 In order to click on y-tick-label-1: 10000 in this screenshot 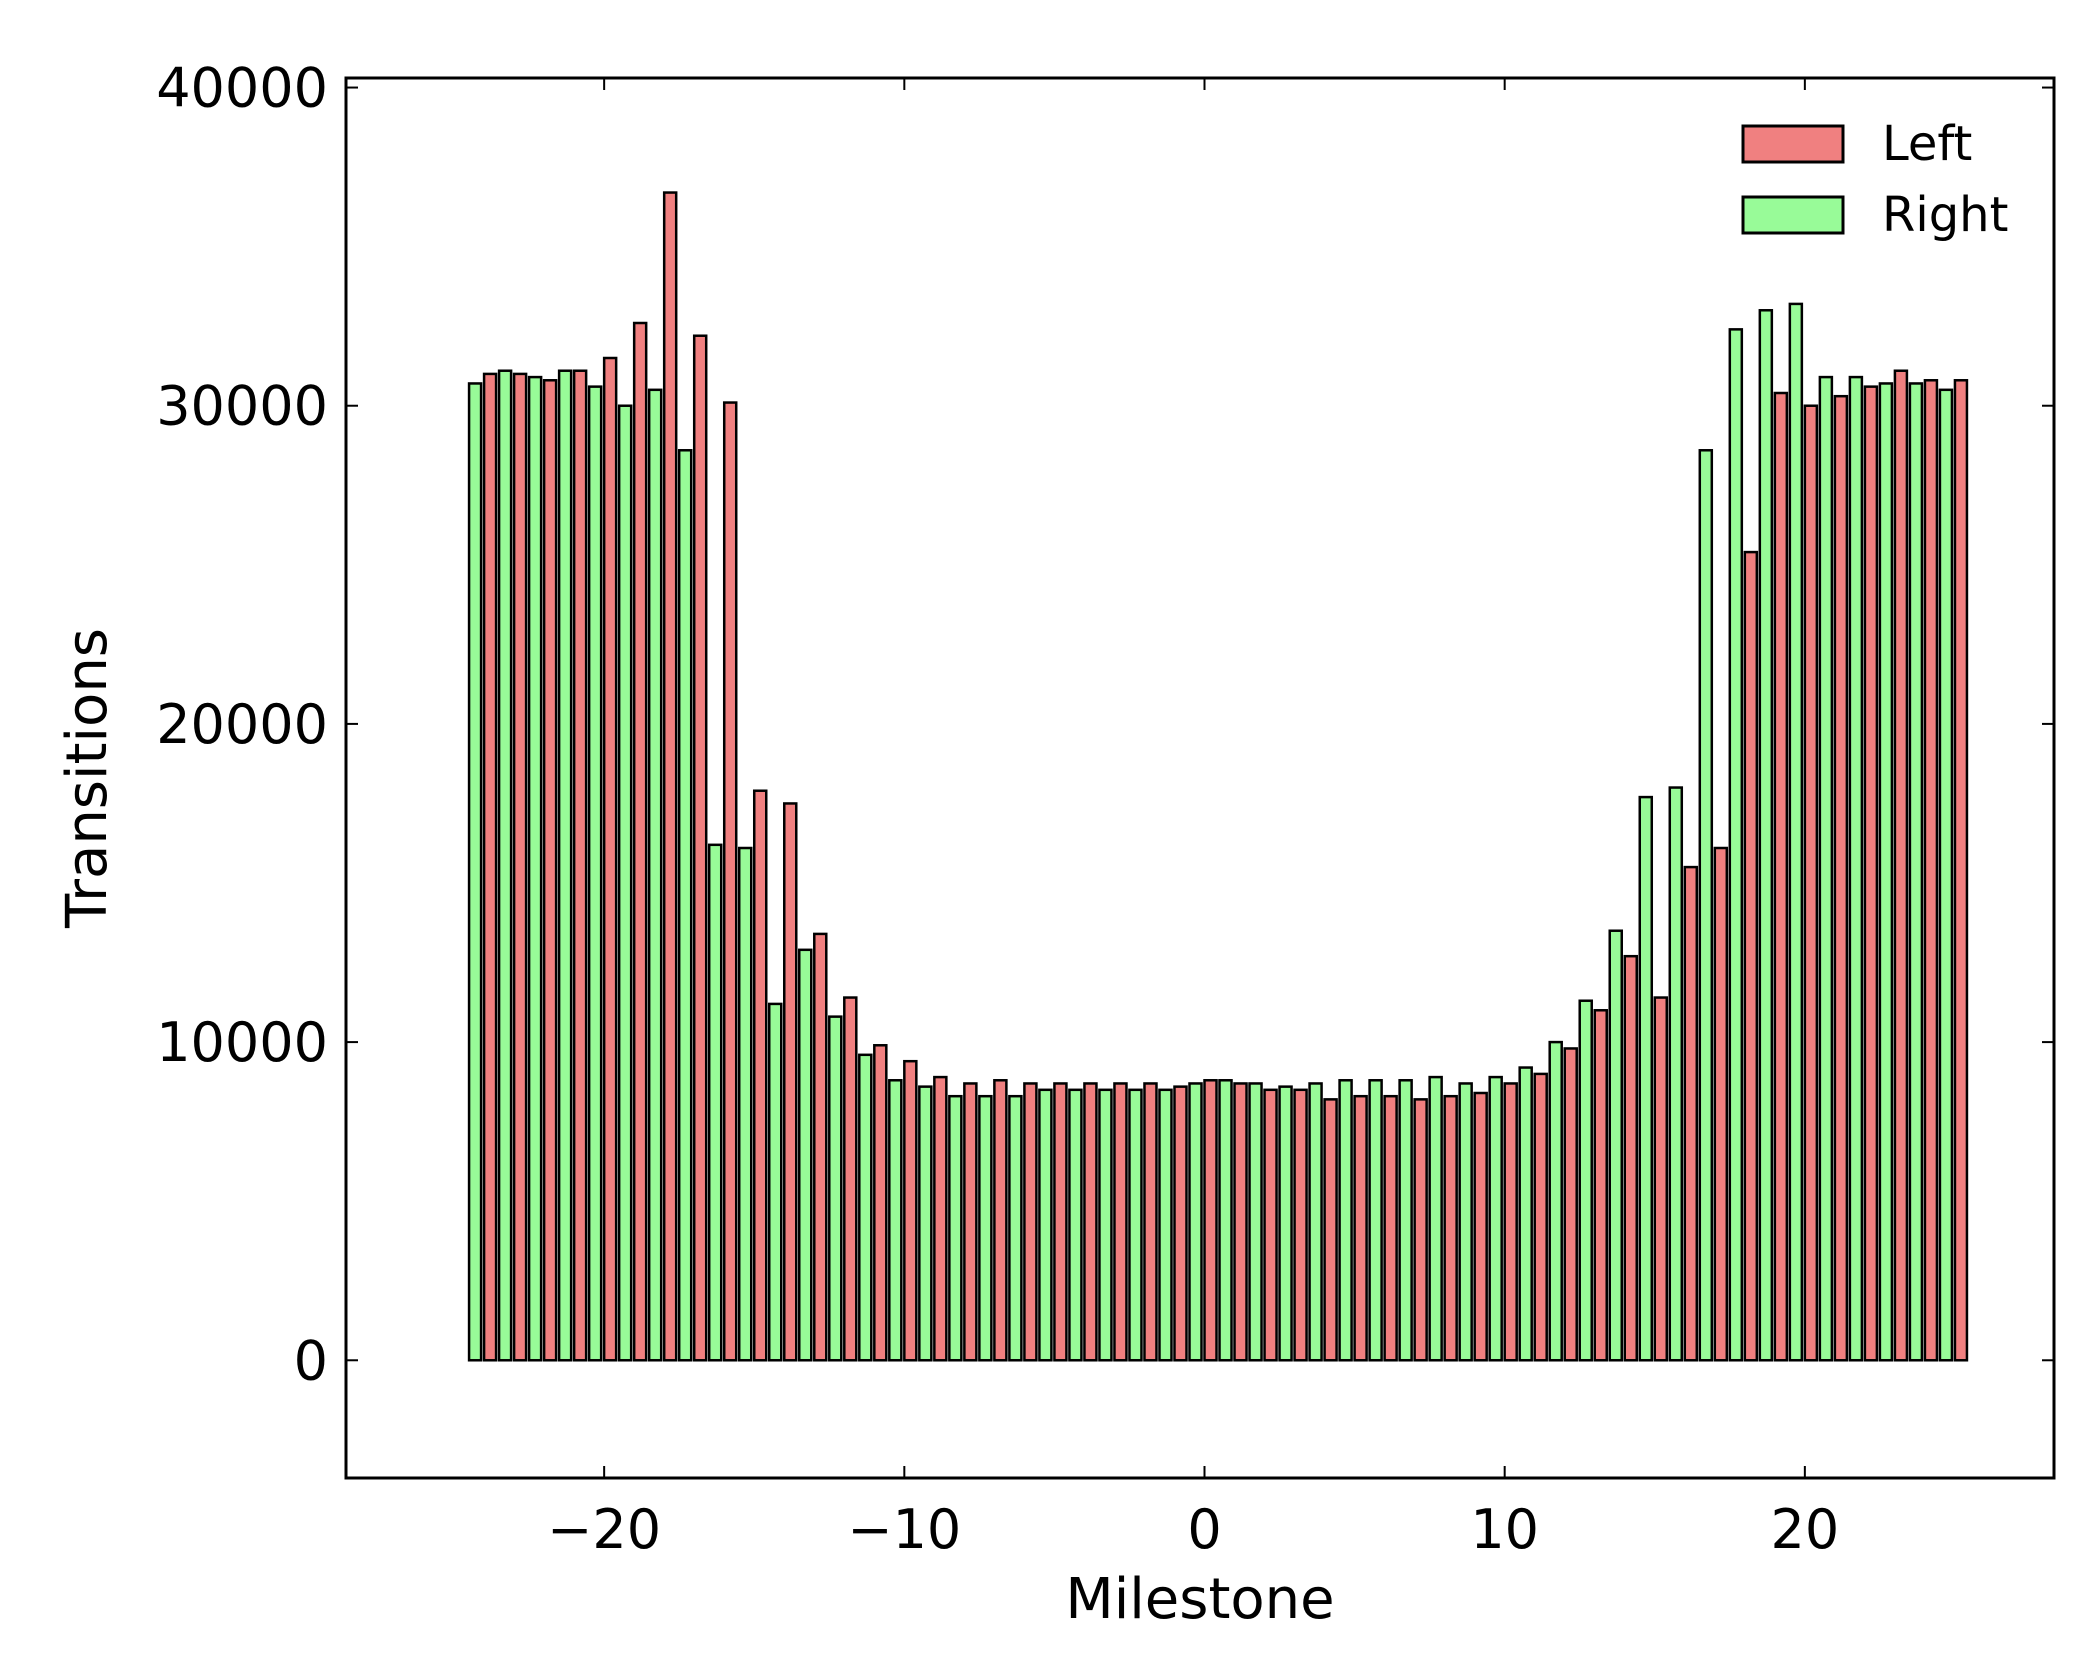, I will do `click(242, 1042)`.